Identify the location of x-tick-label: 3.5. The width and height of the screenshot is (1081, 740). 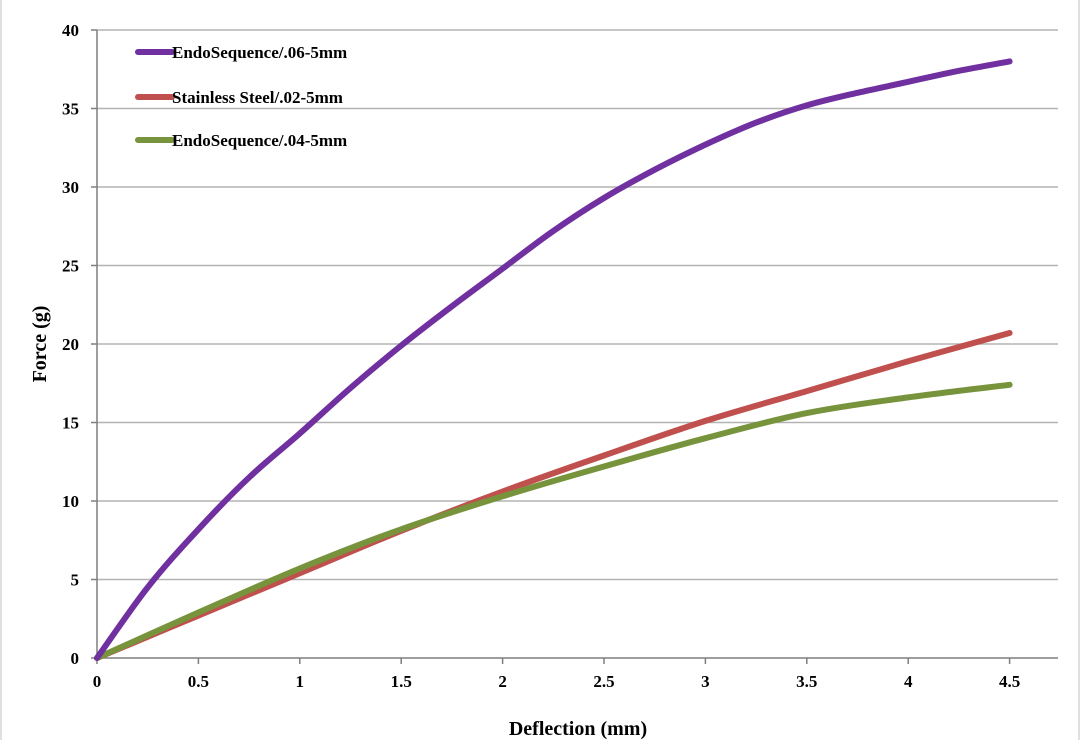
(806, 681).